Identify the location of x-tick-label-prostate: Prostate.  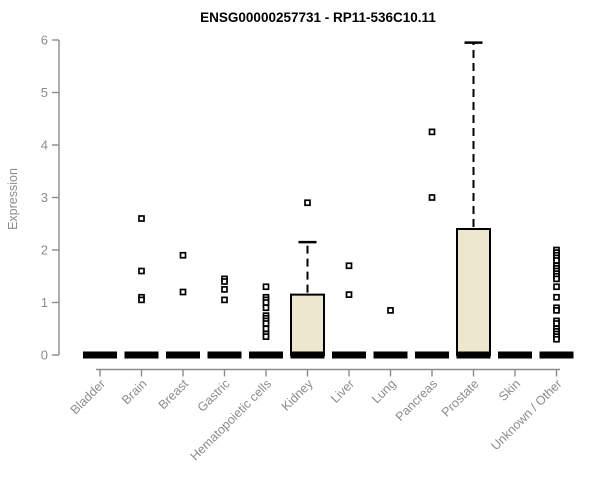
(460, 398).